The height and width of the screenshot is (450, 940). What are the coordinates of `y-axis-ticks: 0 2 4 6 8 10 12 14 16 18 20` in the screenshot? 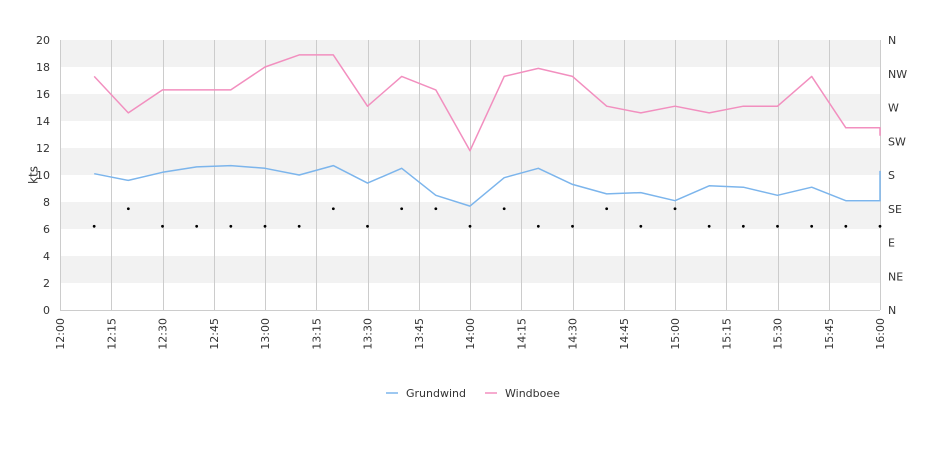 It's located at (43, 175).